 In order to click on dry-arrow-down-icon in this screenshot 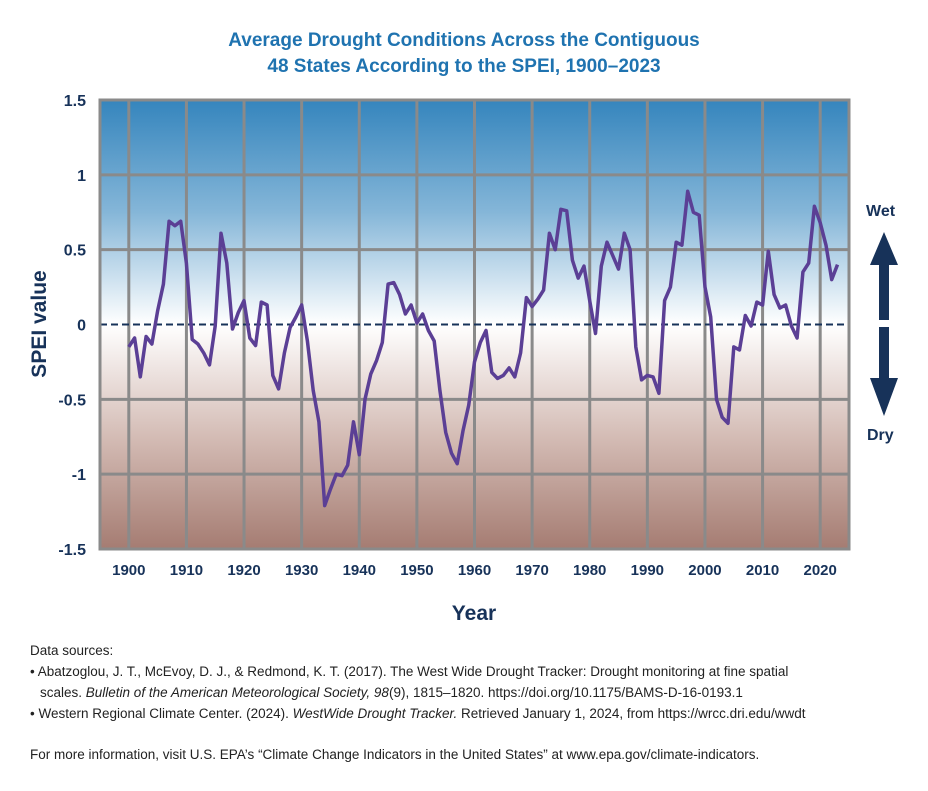, I will do `click(884, 371)`.